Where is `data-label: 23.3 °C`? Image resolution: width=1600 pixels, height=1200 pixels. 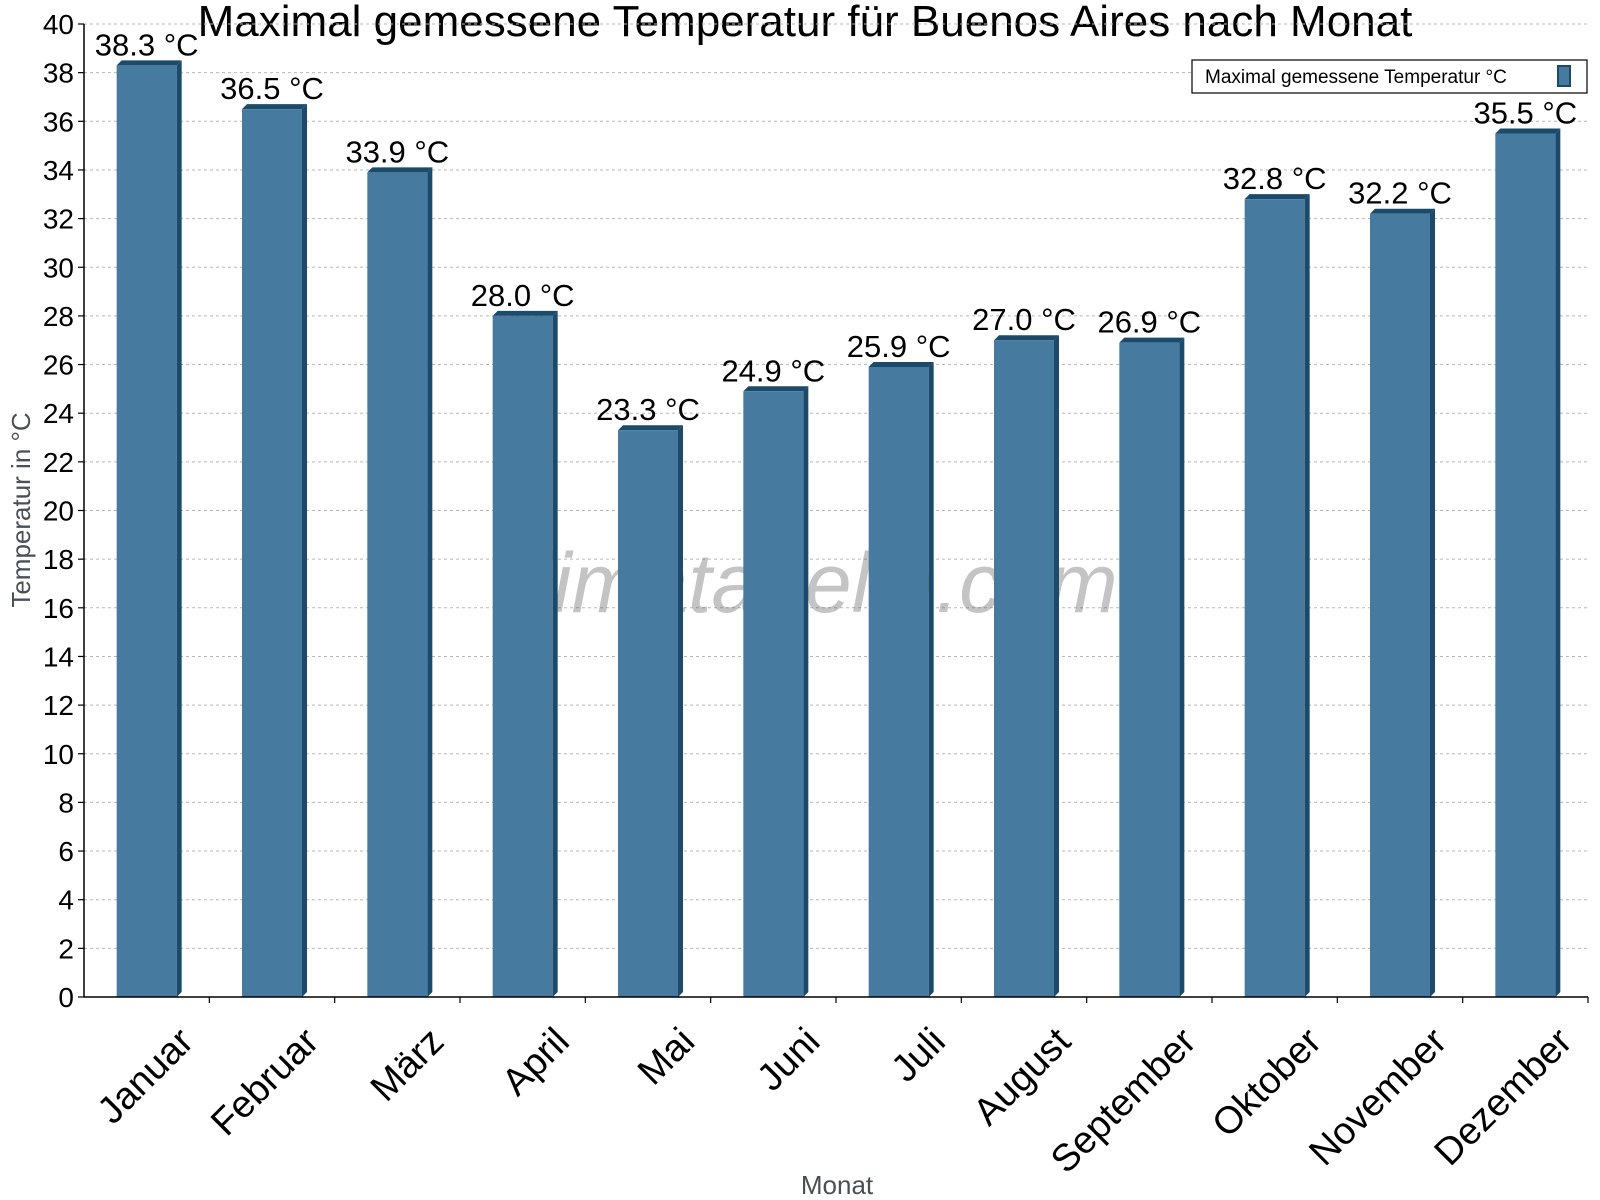
data-label: 23.3 °C is located at coordinates (648, 409).